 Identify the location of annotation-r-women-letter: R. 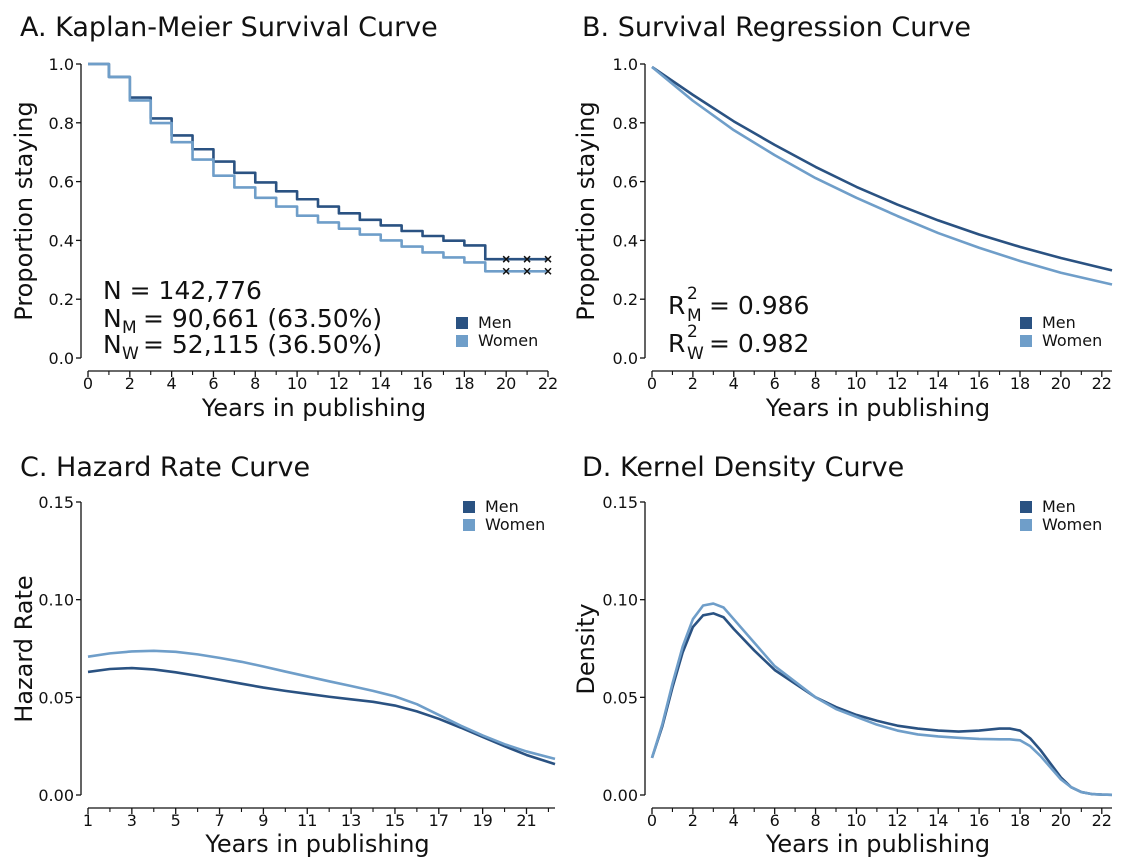
(676, 343).